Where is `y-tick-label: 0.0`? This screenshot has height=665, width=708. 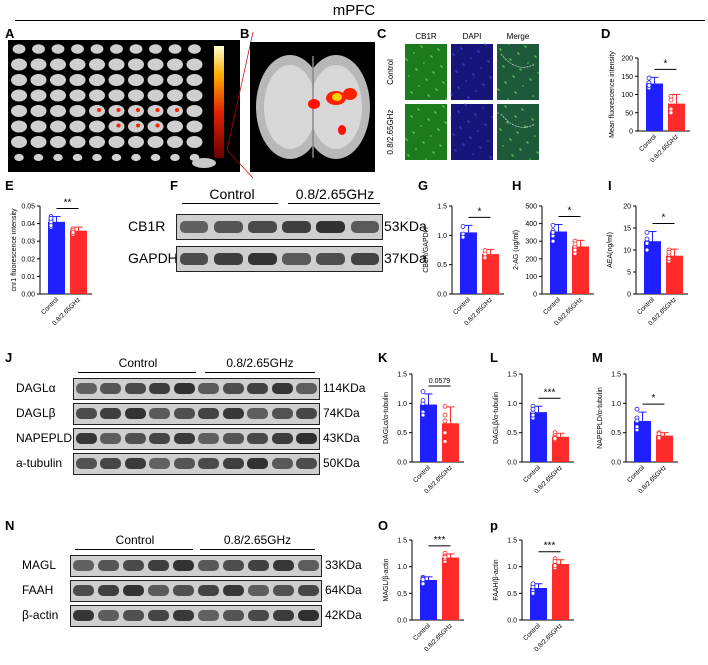 y-tick-label: 0.0 is located at coordinates (402, 463).